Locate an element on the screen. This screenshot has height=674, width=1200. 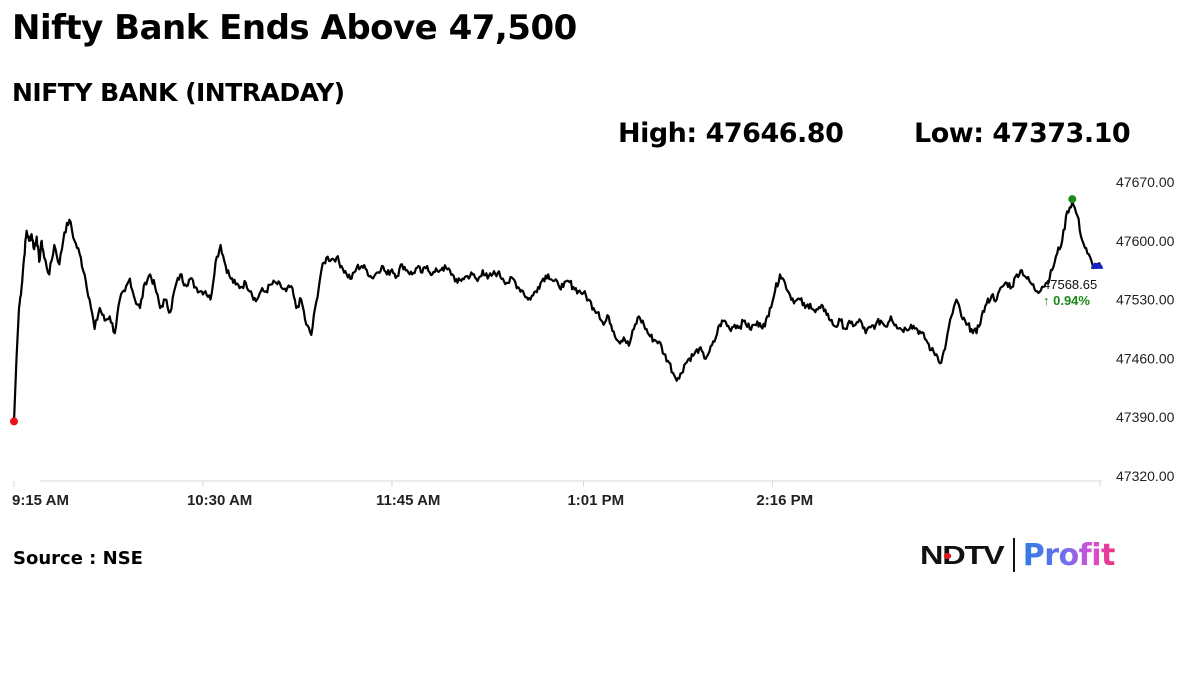
y-tick-label: 47670.00 is located at coordinates (1145, 182).